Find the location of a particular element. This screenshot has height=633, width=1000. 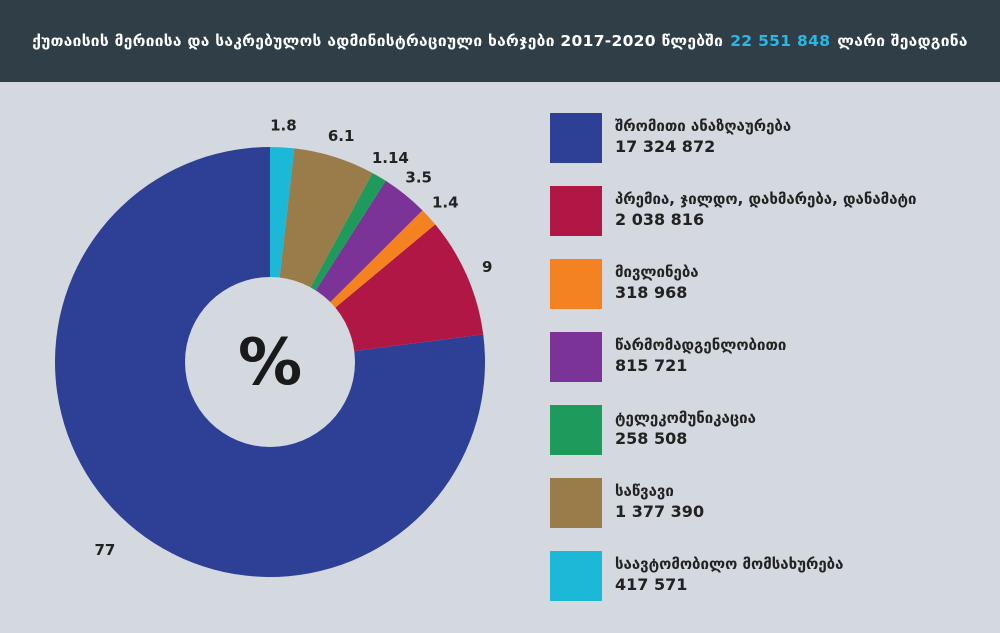

legend-label: პრემია, ჯილდო, დახმარება, დანამატი is located at coordinates (766, 199).